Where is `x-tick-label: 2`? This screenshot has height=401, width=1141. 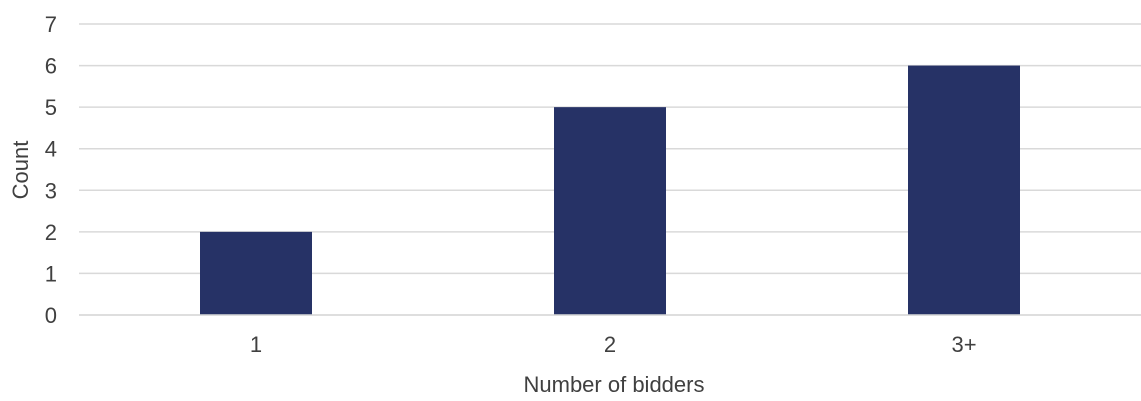 x-tick-label: 2 is located at coordinates (610, 344).